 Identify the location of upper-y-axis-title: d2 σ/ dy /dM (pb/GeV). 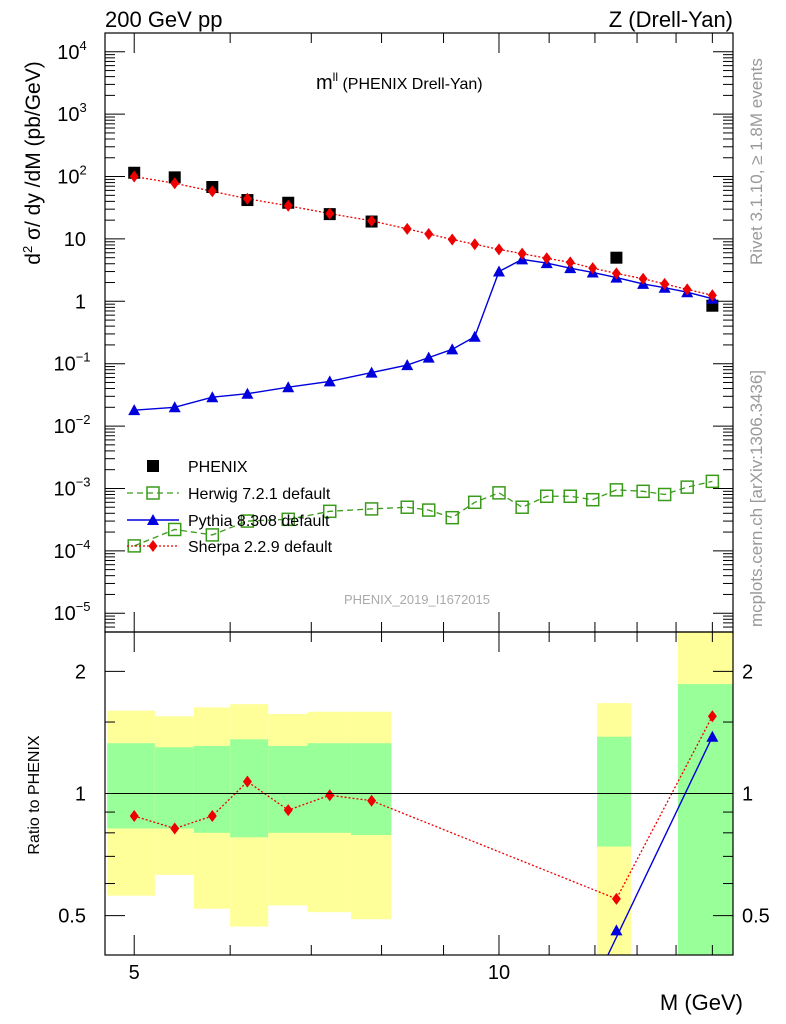
(32, 162).